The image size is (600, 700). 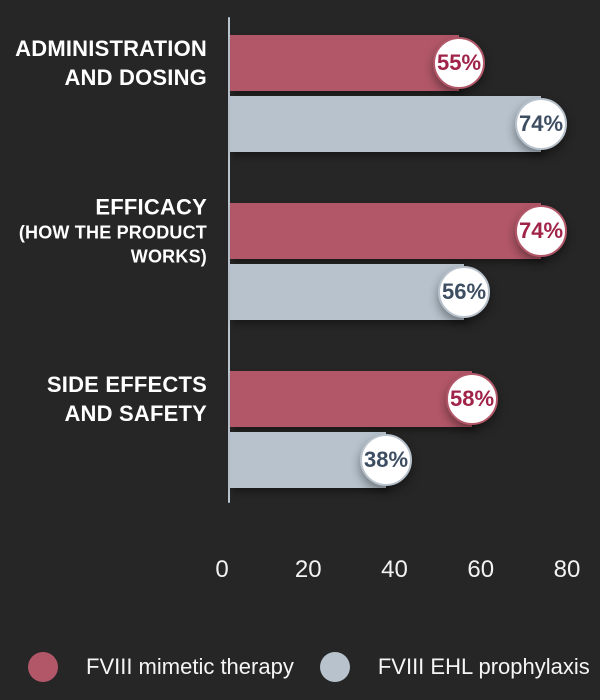 What do you see at coordinates (151, 207) in the screenshot?
I see `category-title-line: EFFICACY` at bounding box center [151, 207].